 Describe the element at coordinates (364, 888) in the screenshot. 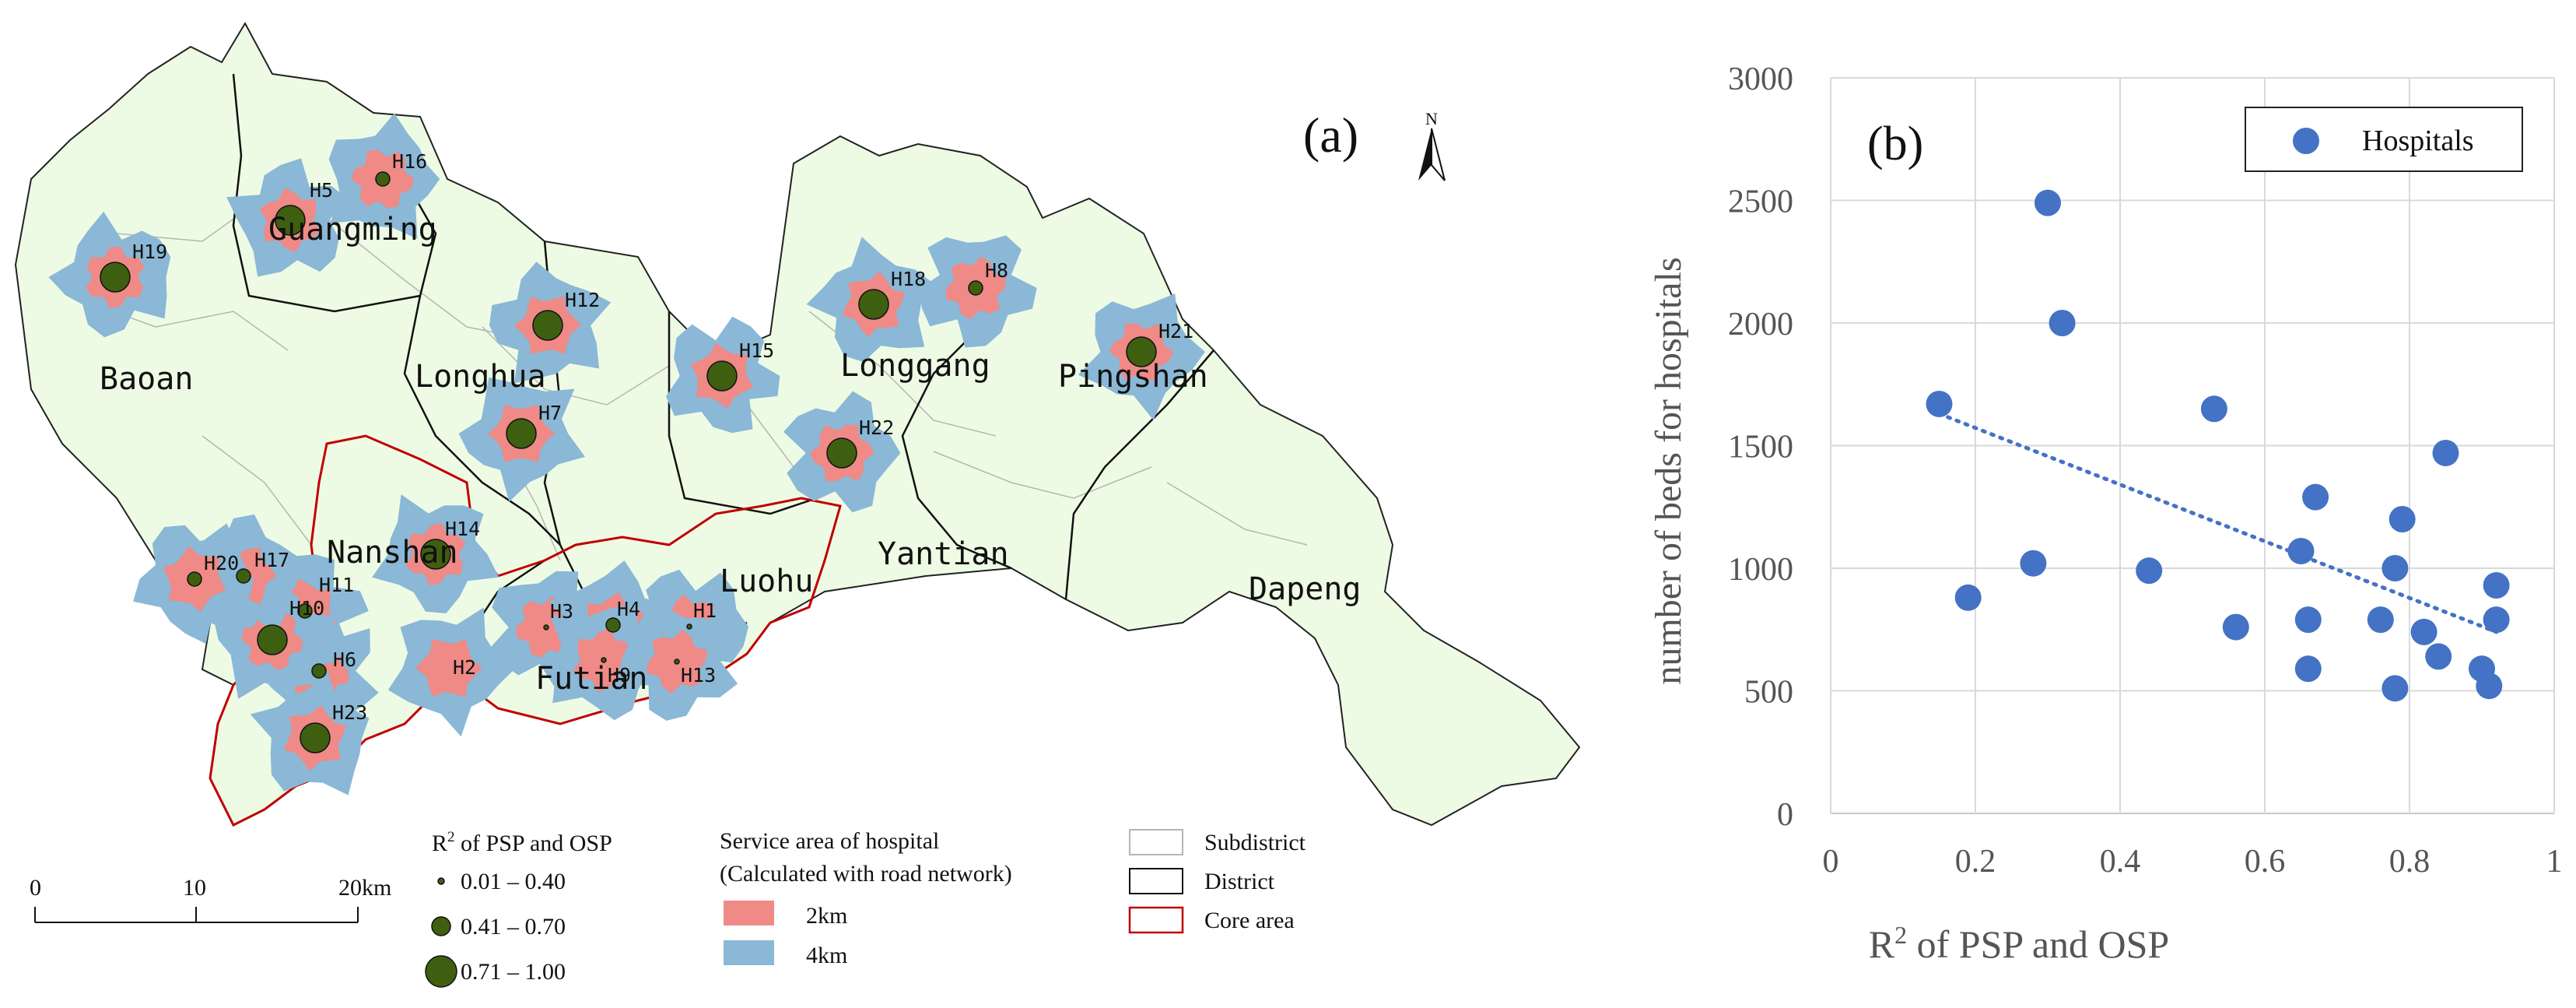

I see `scale-tick-20: 20km` at that location.